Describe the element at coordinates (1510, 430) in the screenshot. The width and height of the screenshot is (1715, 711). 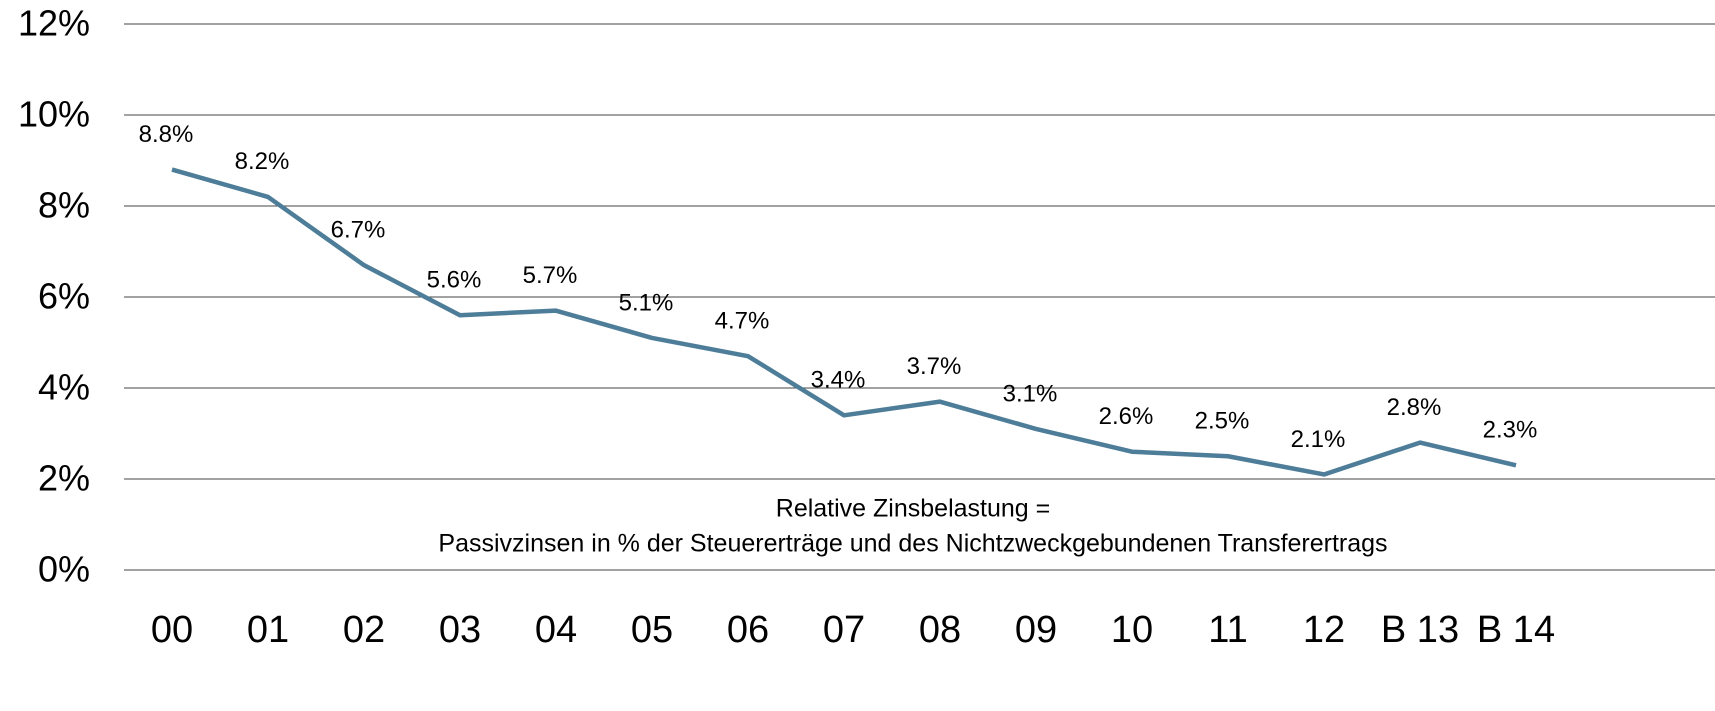
I see `data-label: 2.3%` at that location.